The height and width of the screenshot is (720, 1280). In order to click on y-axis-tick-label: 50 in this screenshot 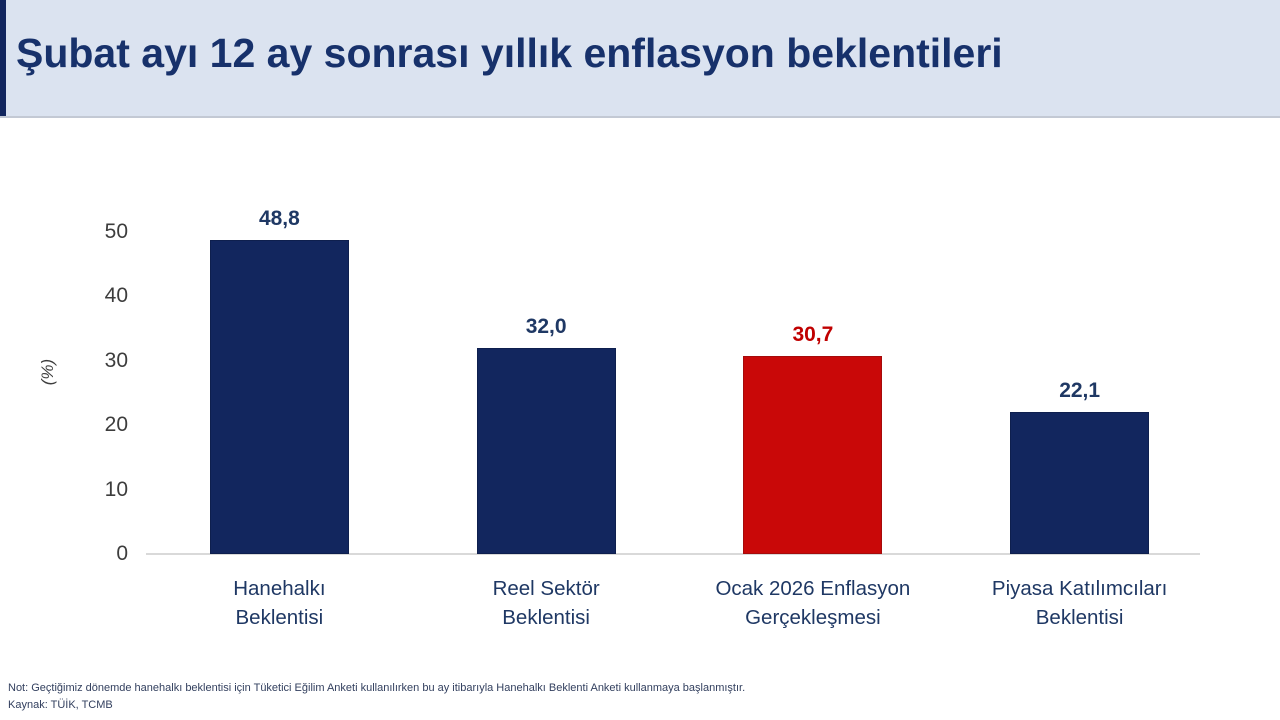, I will do `click(116, 231)`.